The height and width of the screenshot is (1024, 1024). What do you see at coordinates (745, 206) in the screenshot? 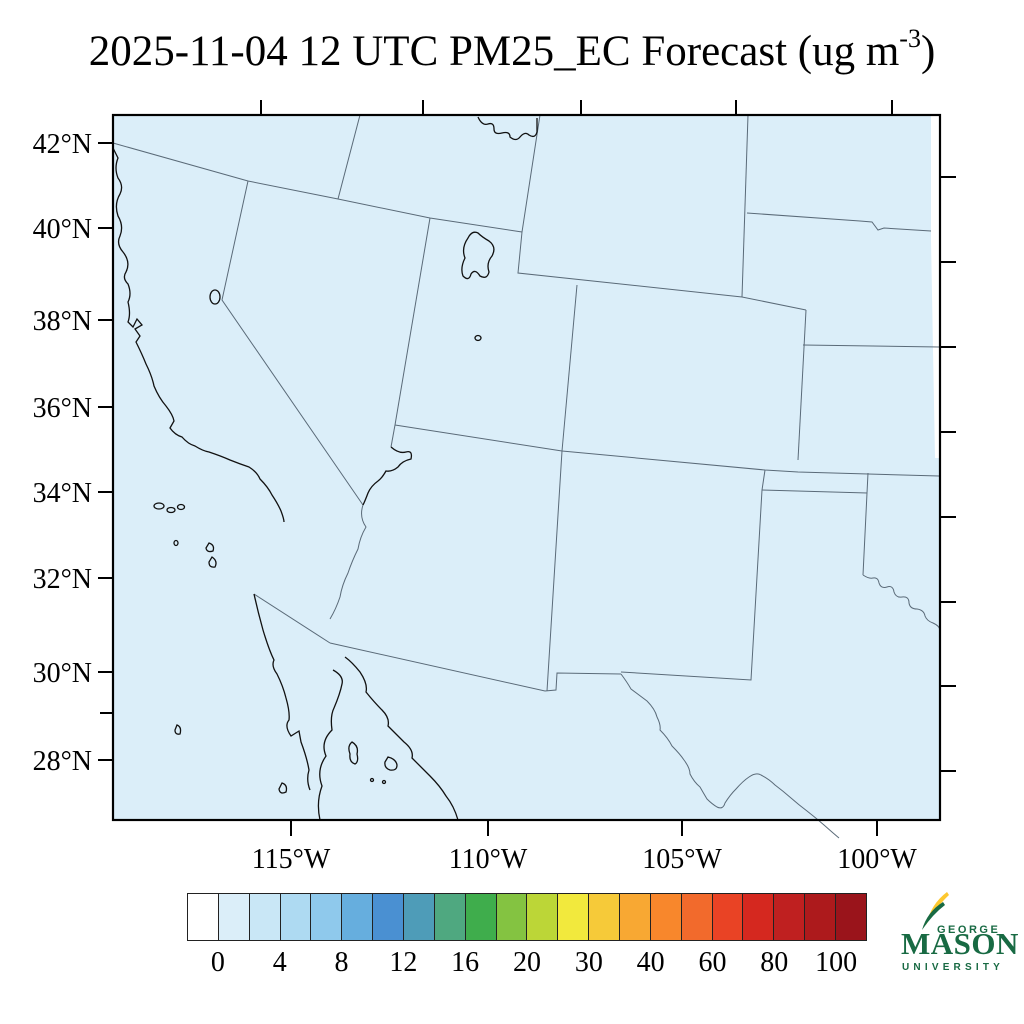
I see `border-wyoming-east` at bounding box center [745, 206].